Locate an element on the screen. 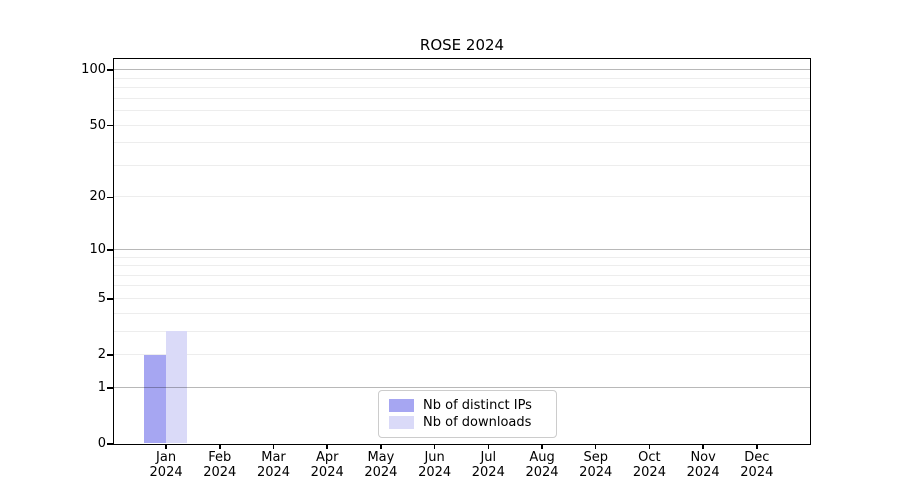  legend-label: Nb of downloads is located at coordinates (477, 422).